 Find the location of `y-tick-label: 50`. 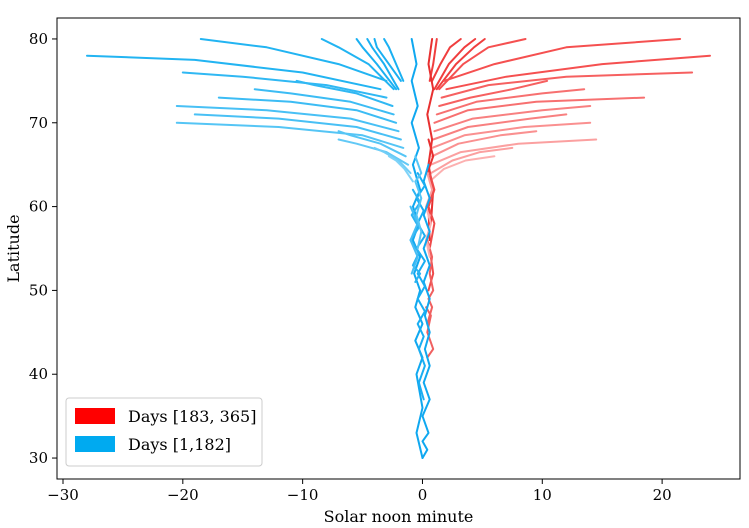

y-tick-label: 50 is located at coordinates (38, 290).